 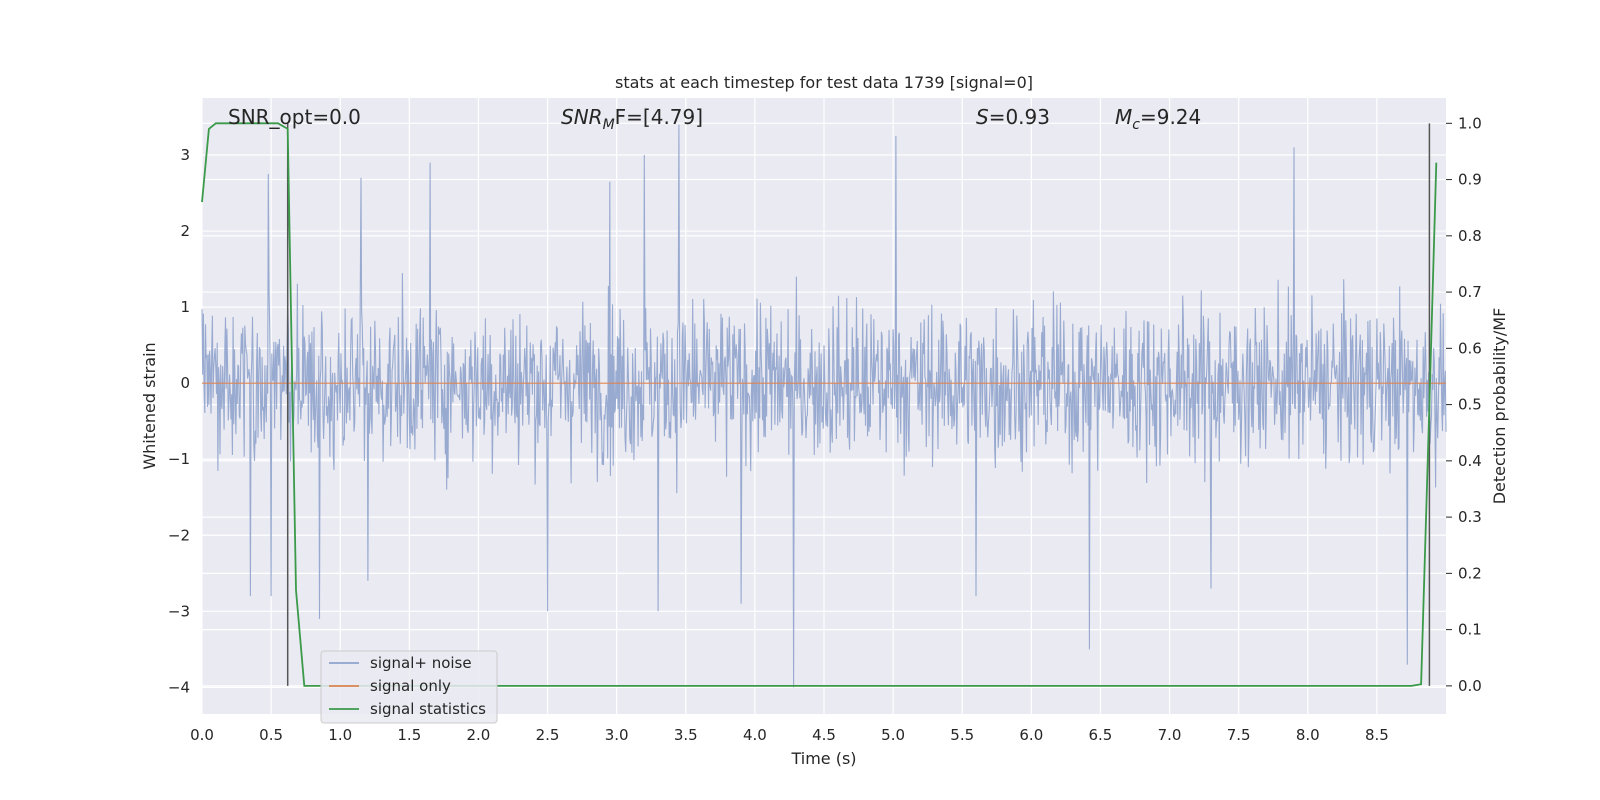 What do you see at coordinates (179, 459) in the screenshot?
I see `y-tick-label: −1` at bounding box center [179, 459].